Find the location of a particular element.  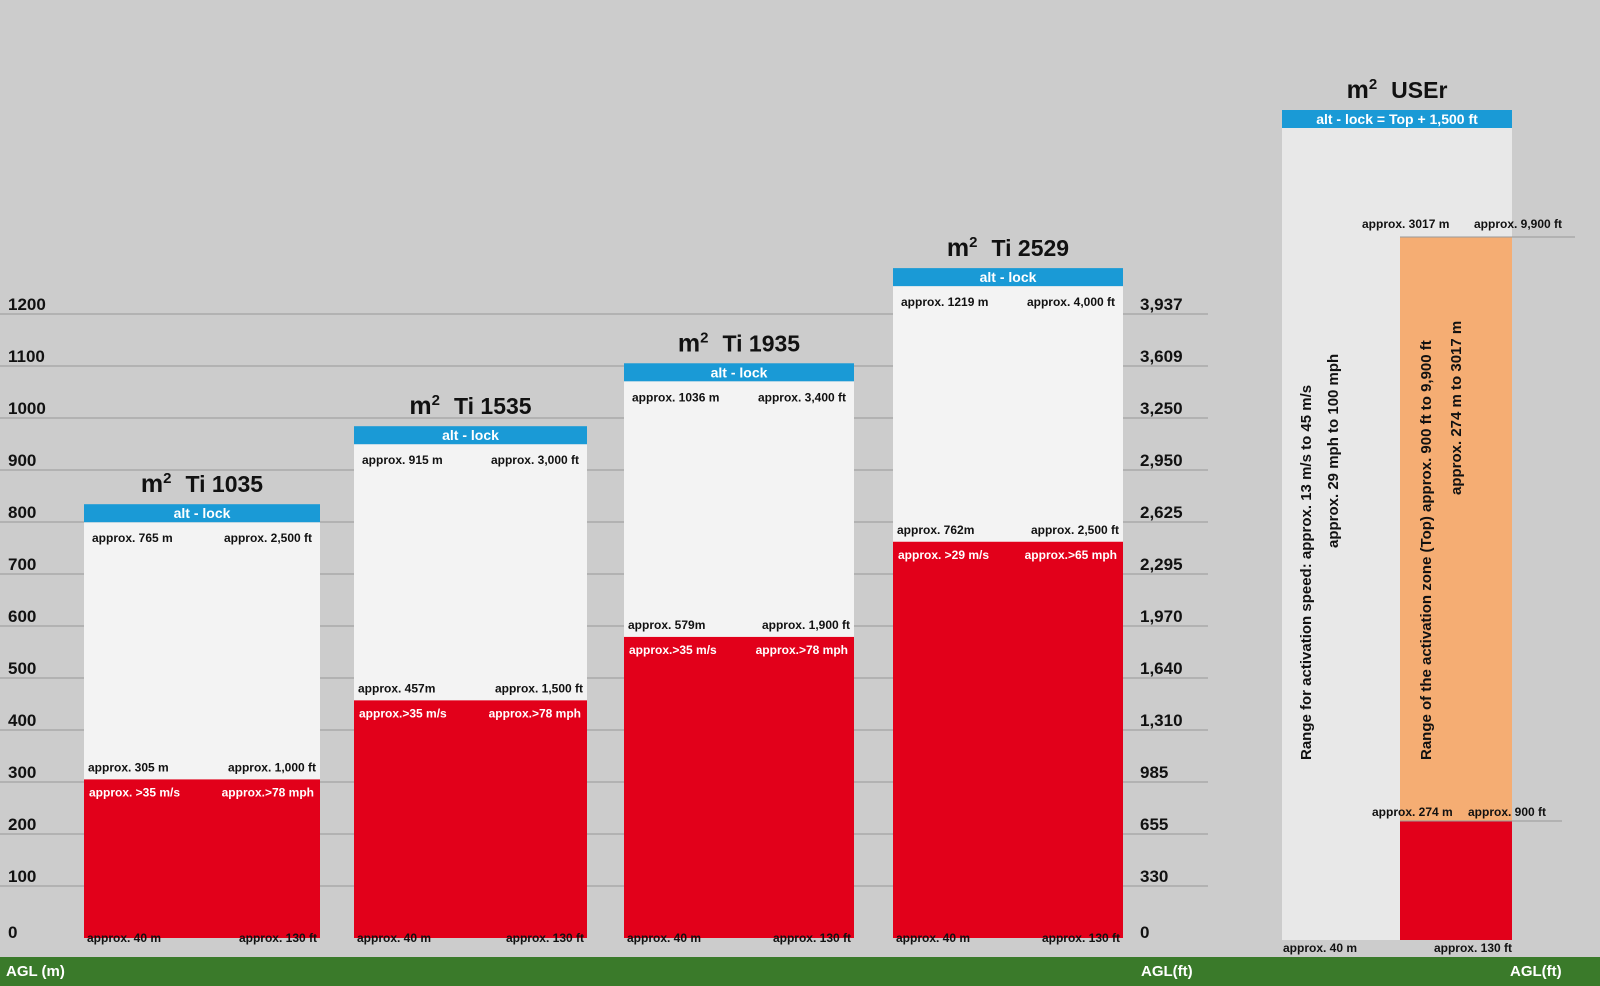

right-tick-label: 1,970 is located at coordinates (1161, 616).